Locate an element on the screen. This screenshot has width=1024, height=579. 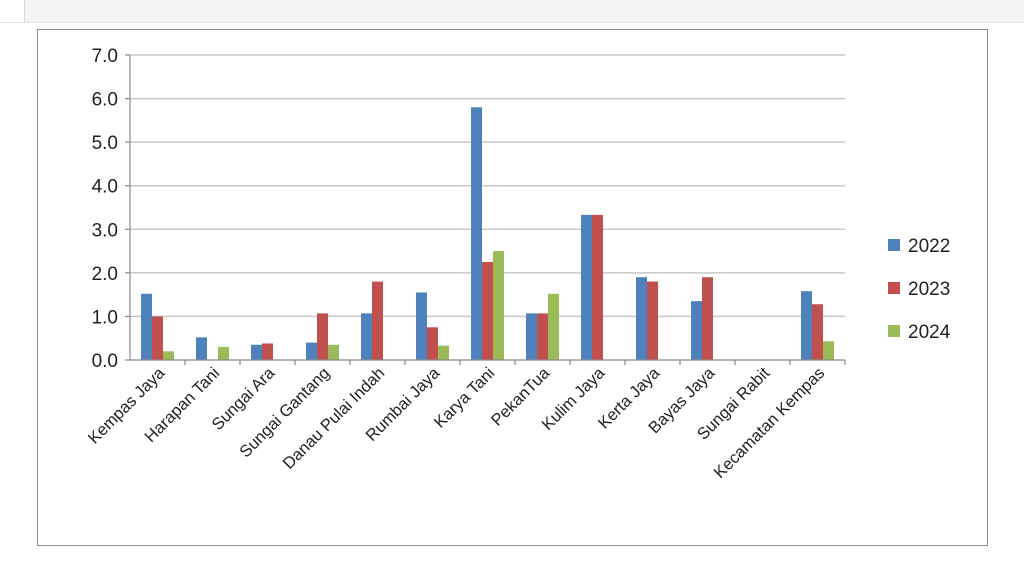
legend: 2022 2023 2024 is located at coordinates (919, 289).